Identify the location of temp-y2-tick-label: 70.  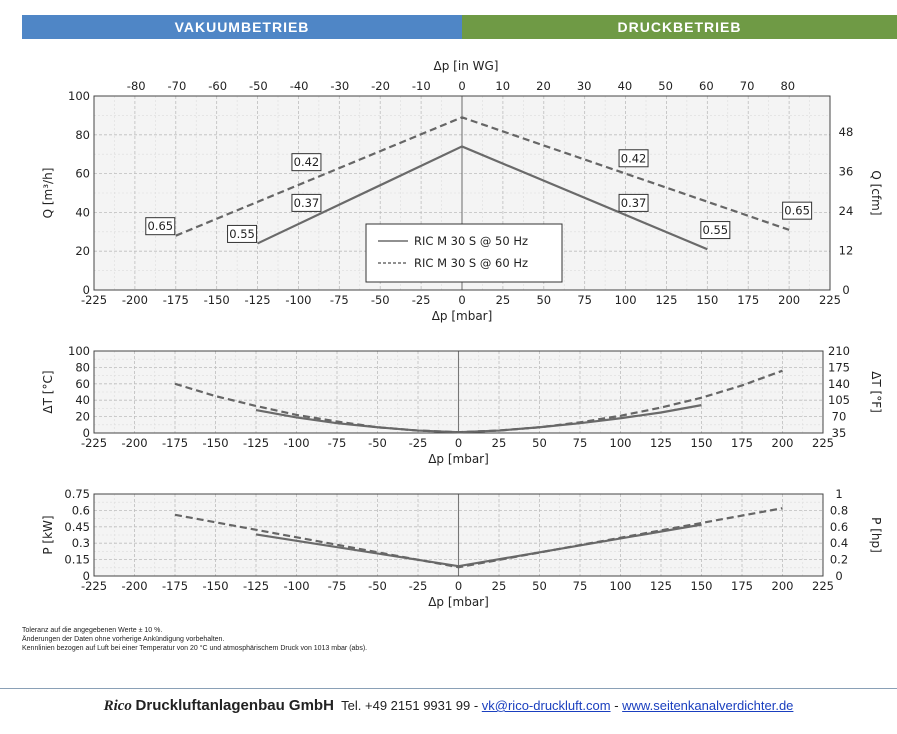
(839, 417).